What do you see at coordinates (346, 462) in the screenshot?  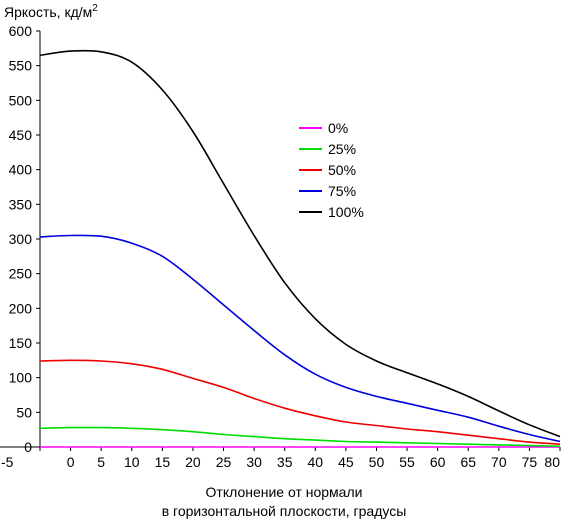 I see `x-tick-label: 45` at bounding box center [346, 462].